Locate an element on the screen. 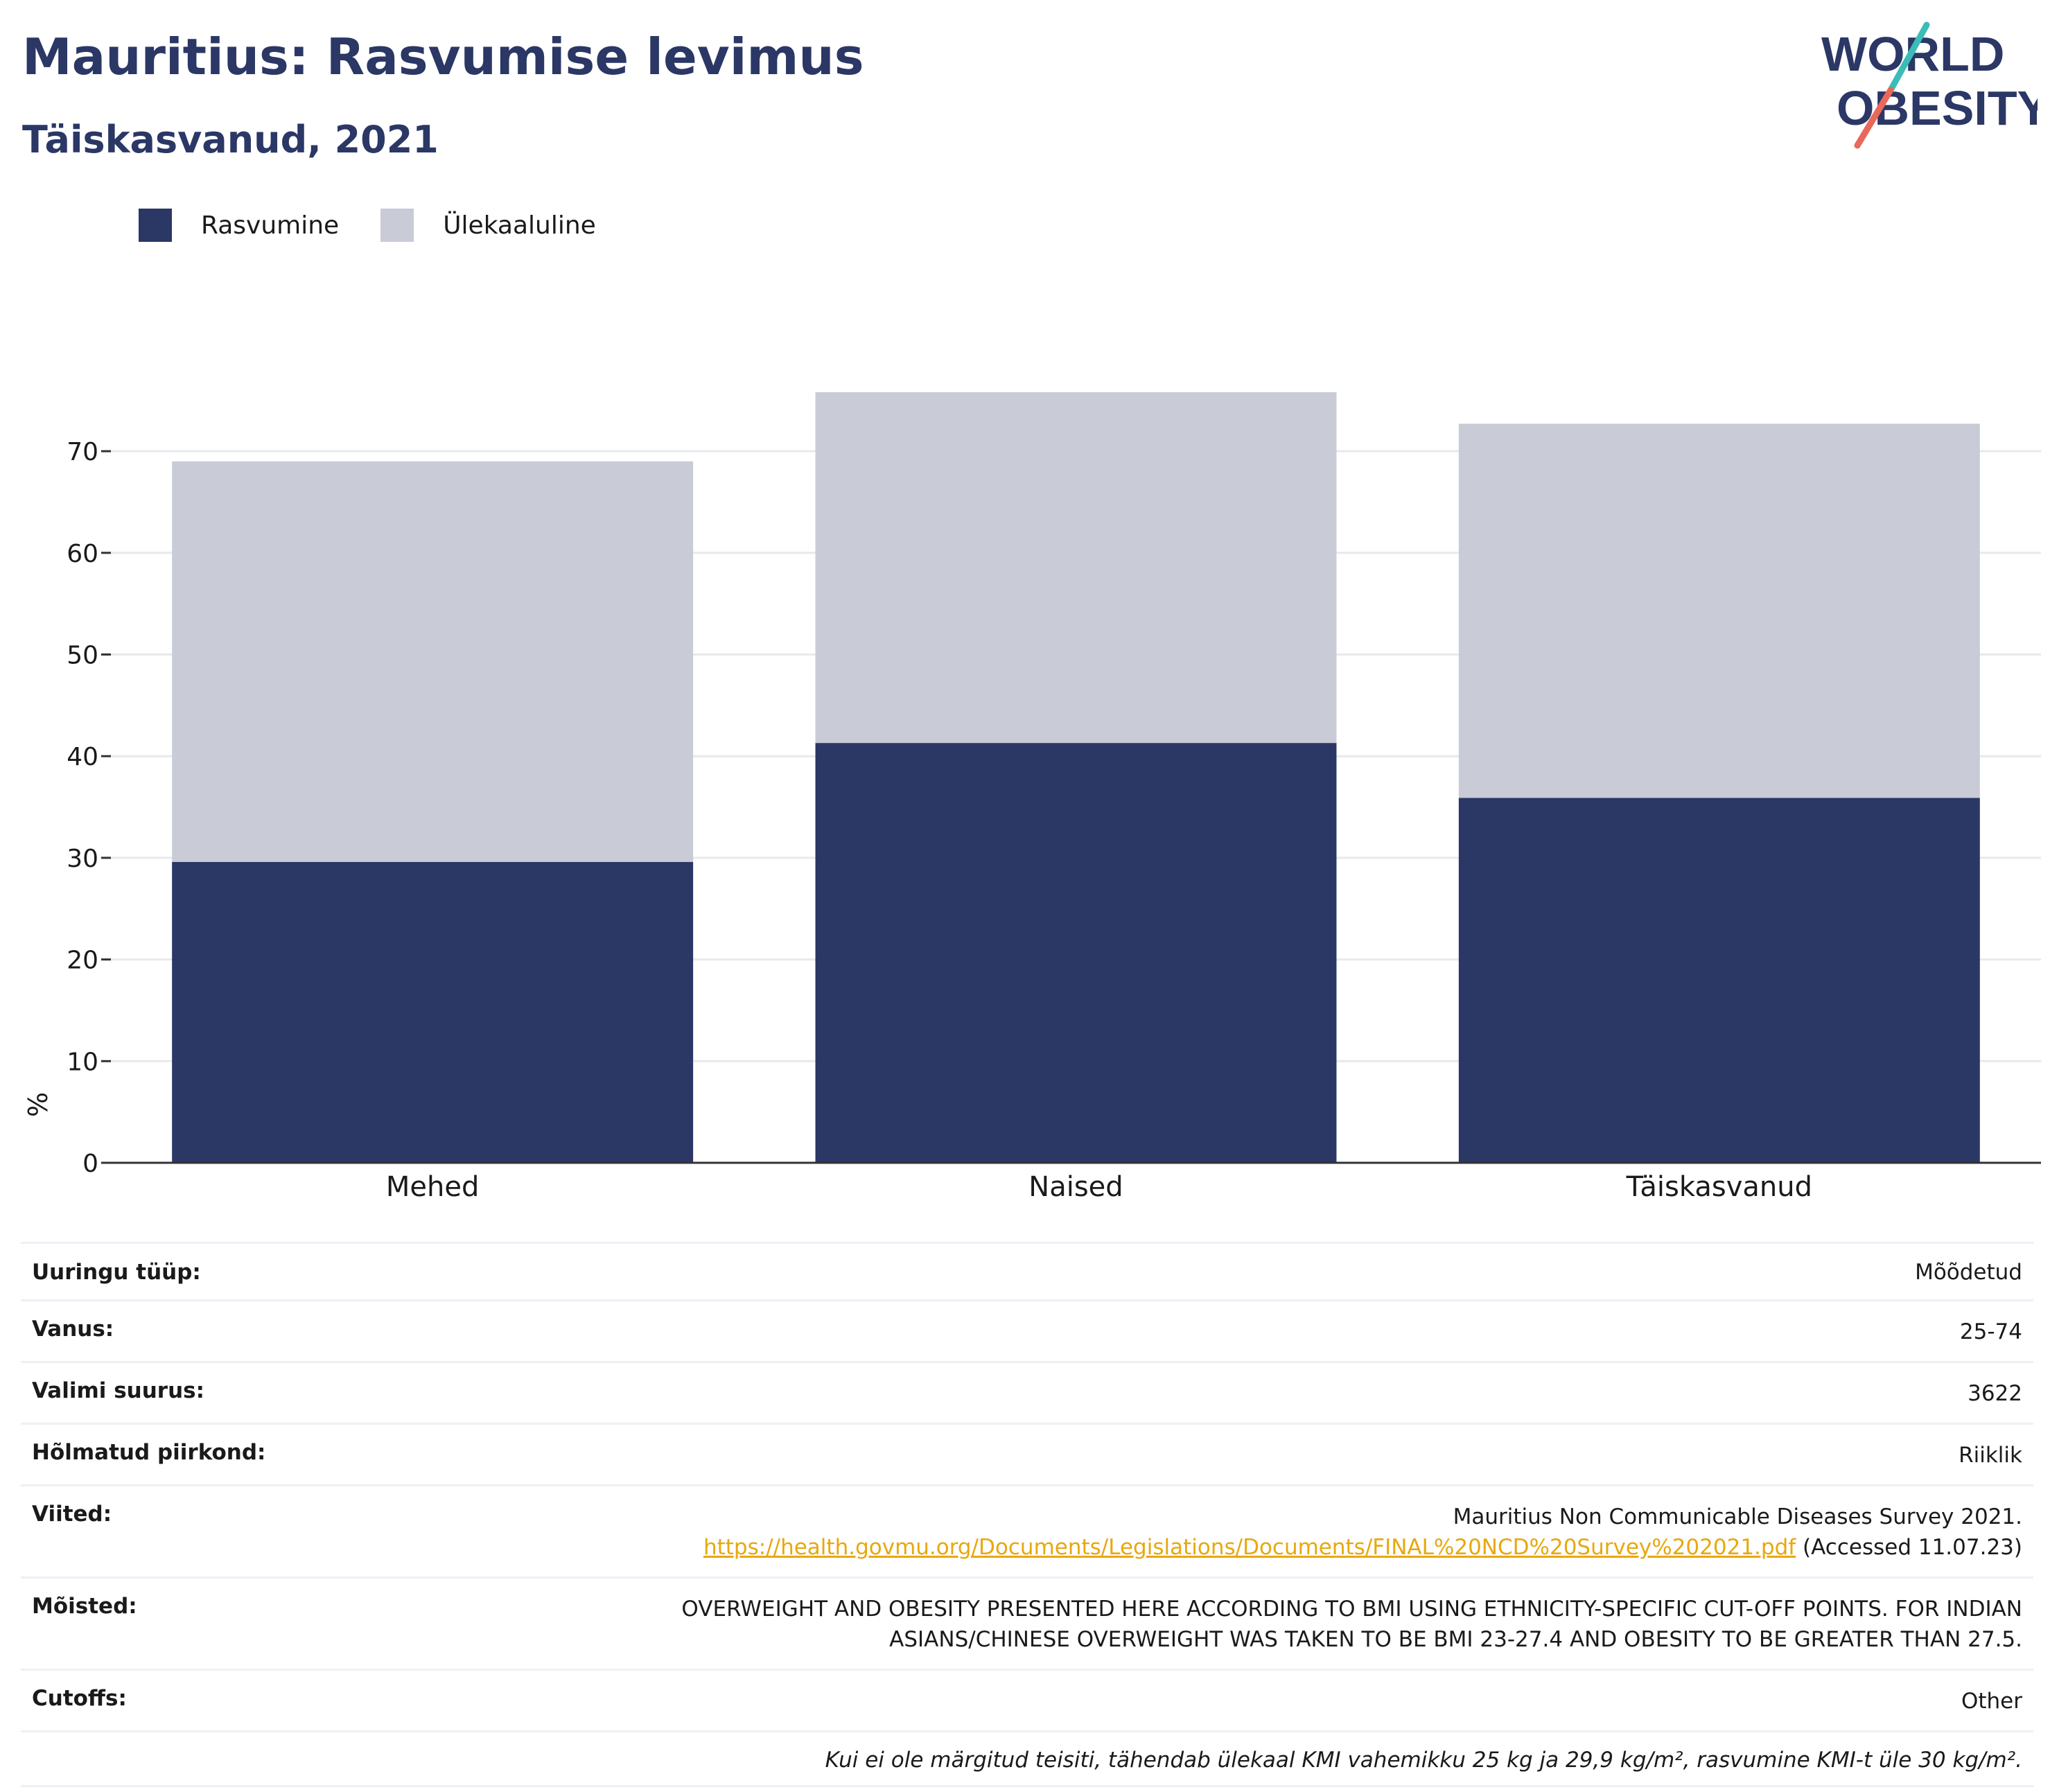 The width and height of the screenshot is (2050, 1792). y-tick-label: 60 is located at coordinates (82, 554).